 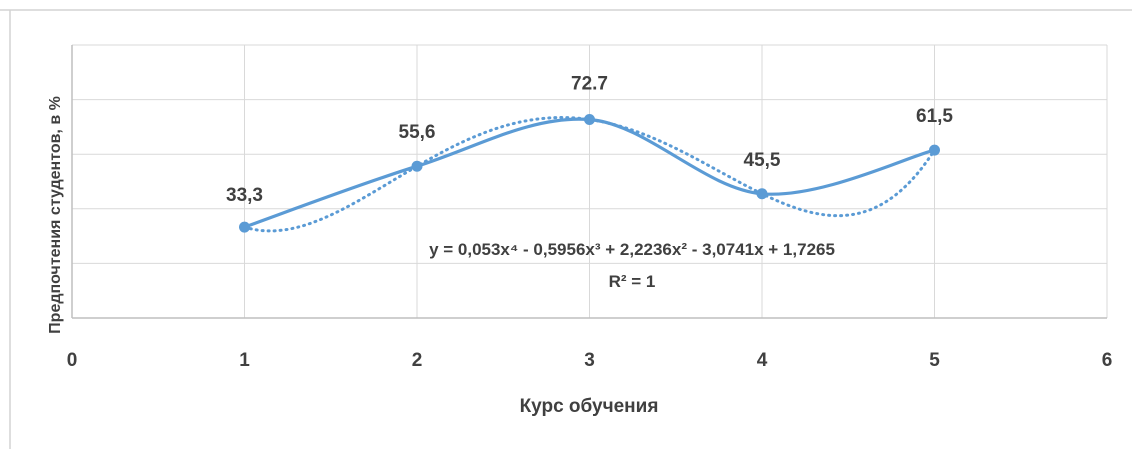 What do you see at coordinates (55, 215) in the screenshot?
I see `y-axis-label: Предпочтения студентов, в %` at bounding box center [55, 215].